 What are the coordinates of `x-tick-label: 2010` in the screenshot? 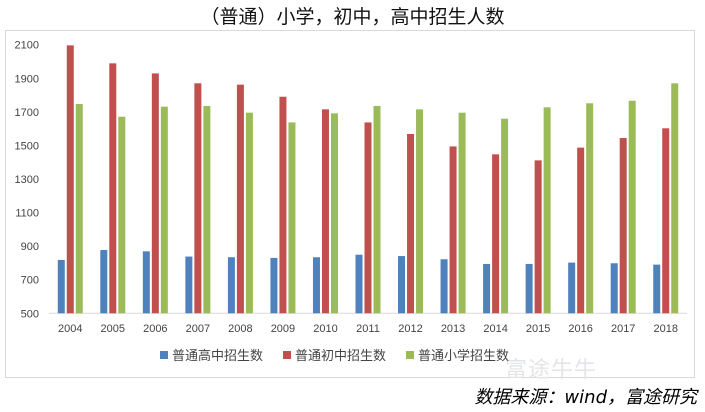 It's located at (325, 329).